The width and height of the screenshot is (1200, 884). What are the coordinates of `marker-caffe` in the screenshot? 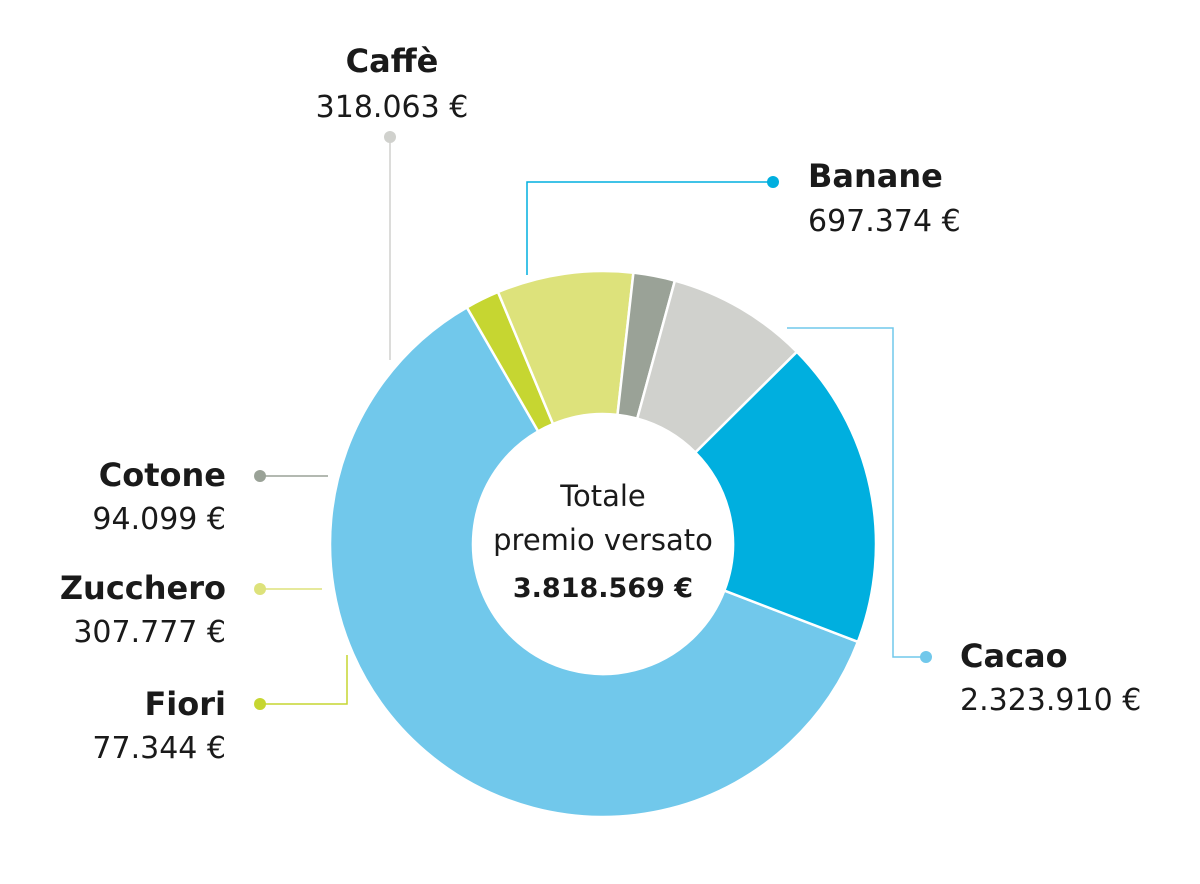 It's located at (390, 137).